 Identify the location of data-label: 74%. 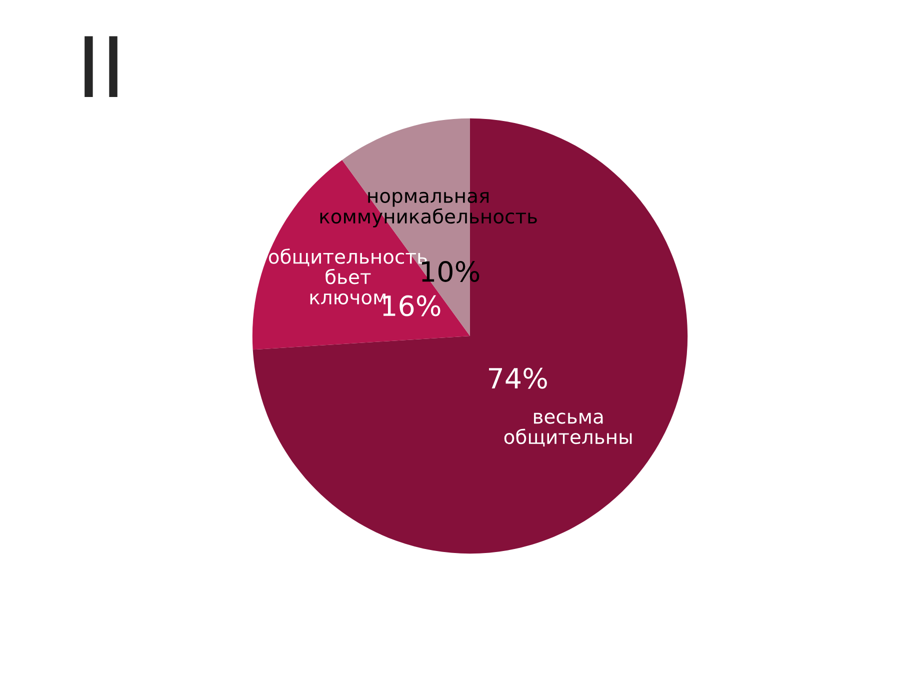
(517, 378).